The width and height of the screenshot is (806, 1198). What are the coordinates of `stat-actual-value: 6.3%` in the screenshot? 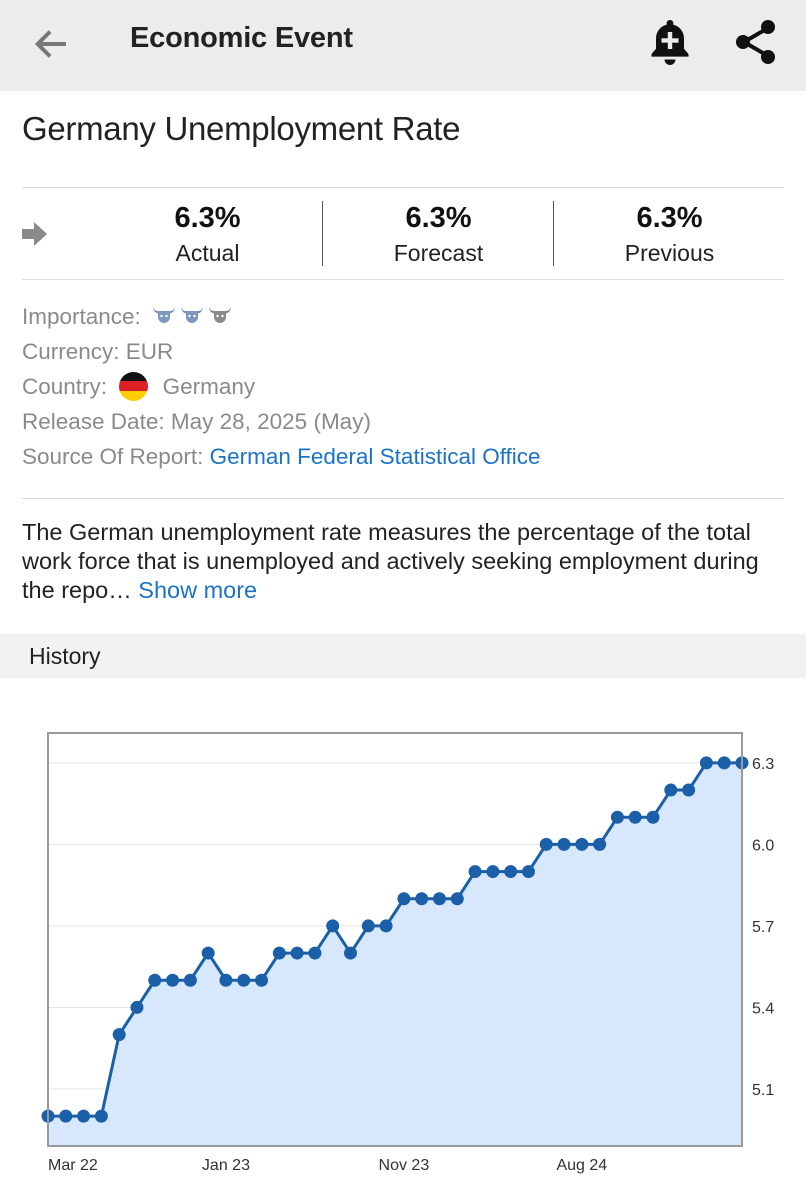 It's located at (207, 218).